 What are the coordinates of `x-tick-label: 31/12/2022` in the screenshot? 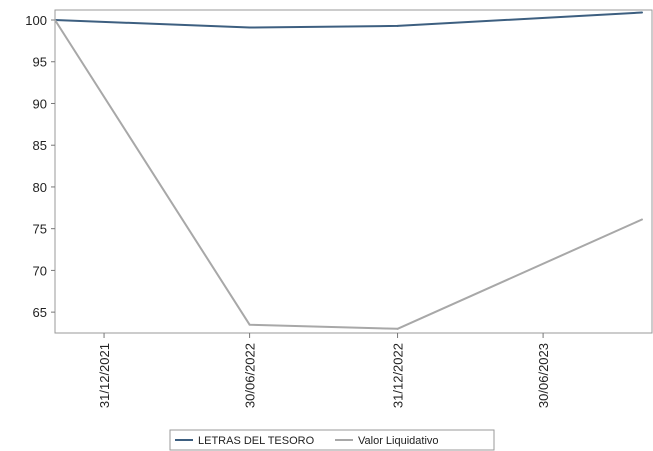 It's located at (398, 375).